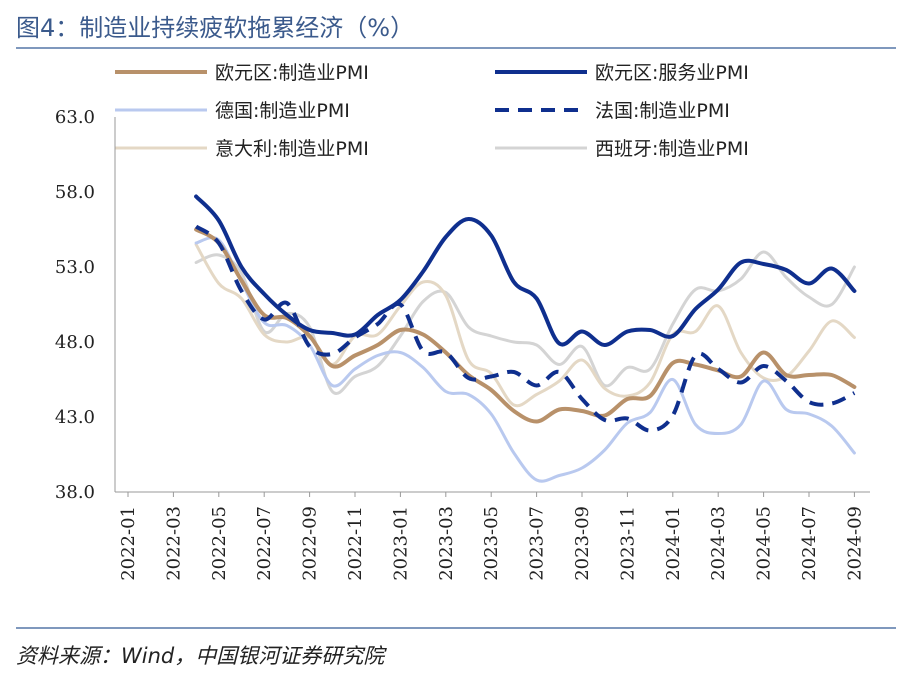 The width and height of the screenshot is (910, 675). I want to click on legend-label-3: 法国:制造业PMI, so click(662, 111).